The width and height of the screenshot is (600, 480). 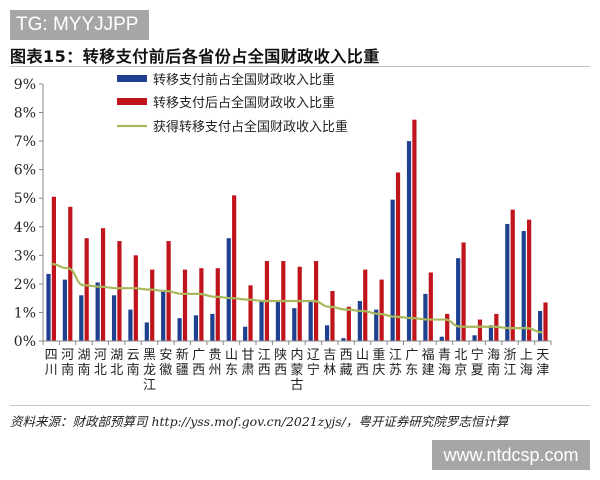 What do you see at coordinates (182, 370) in the screenshot?
I see `x-category-label: 疆` at bounding box center [182, 370].